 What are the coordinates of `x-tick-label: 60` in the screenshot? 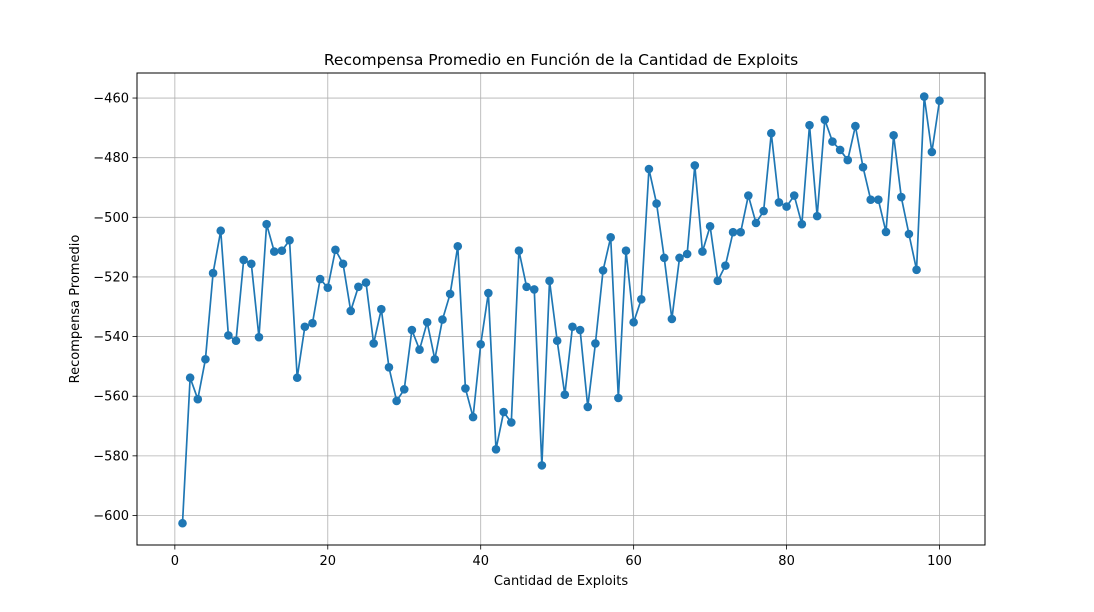 It's located at (633, 561).